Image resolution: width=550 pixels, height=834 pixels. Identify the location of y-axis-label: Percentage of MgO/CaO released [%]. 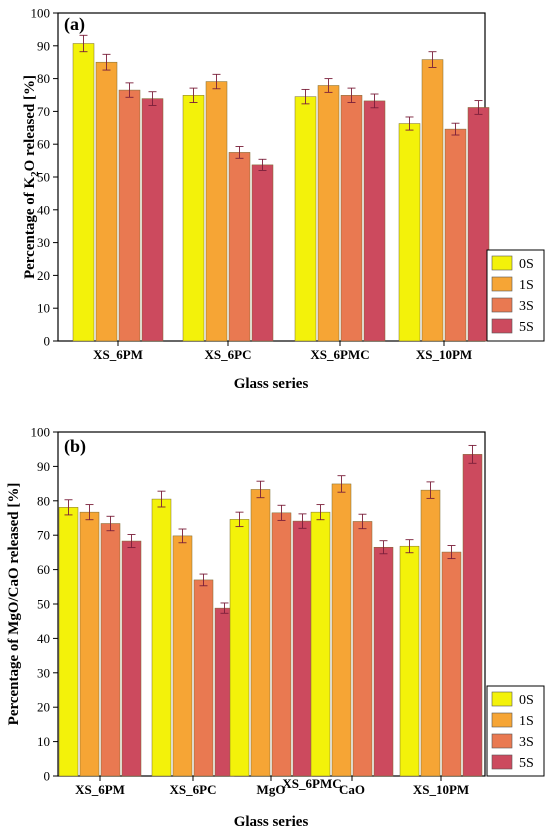
(14, 604).